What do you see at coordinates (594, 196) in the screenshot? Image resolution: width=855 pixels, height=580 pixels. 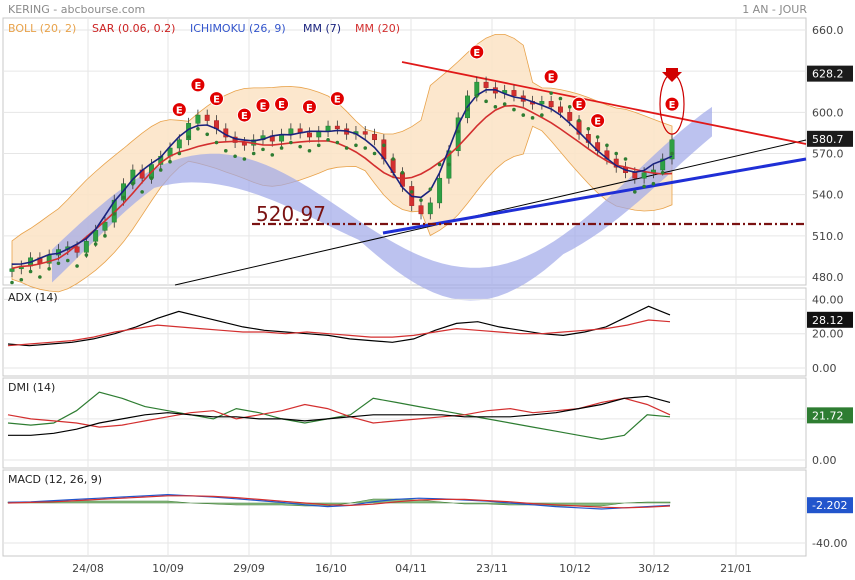 I see `trend-line-blue` at bounding box center [594, 196].